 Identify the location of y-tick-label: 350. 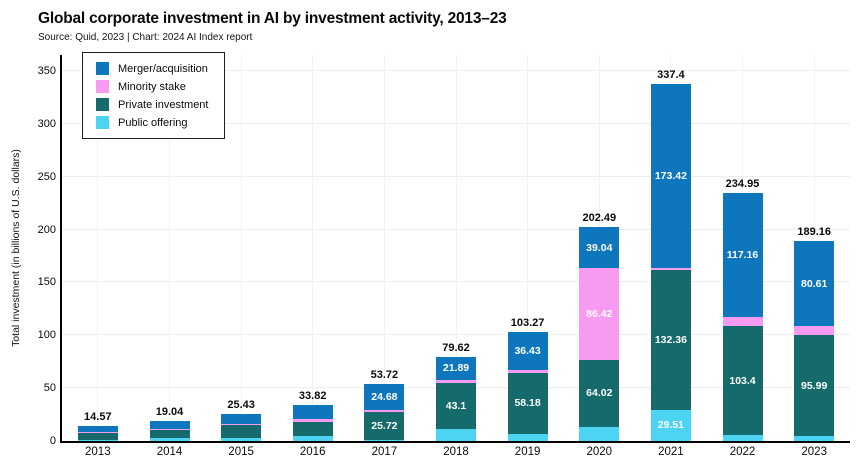
(46, 71).